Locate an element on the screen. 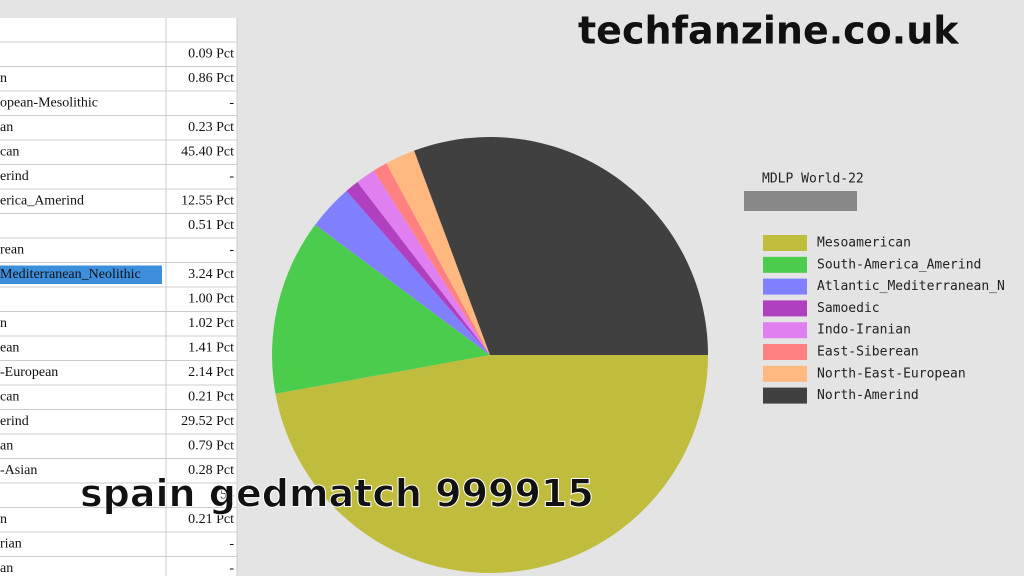 The image size is (1024, 576). caption: spain gedmatch 999915 is located at coordinates (337, 494).